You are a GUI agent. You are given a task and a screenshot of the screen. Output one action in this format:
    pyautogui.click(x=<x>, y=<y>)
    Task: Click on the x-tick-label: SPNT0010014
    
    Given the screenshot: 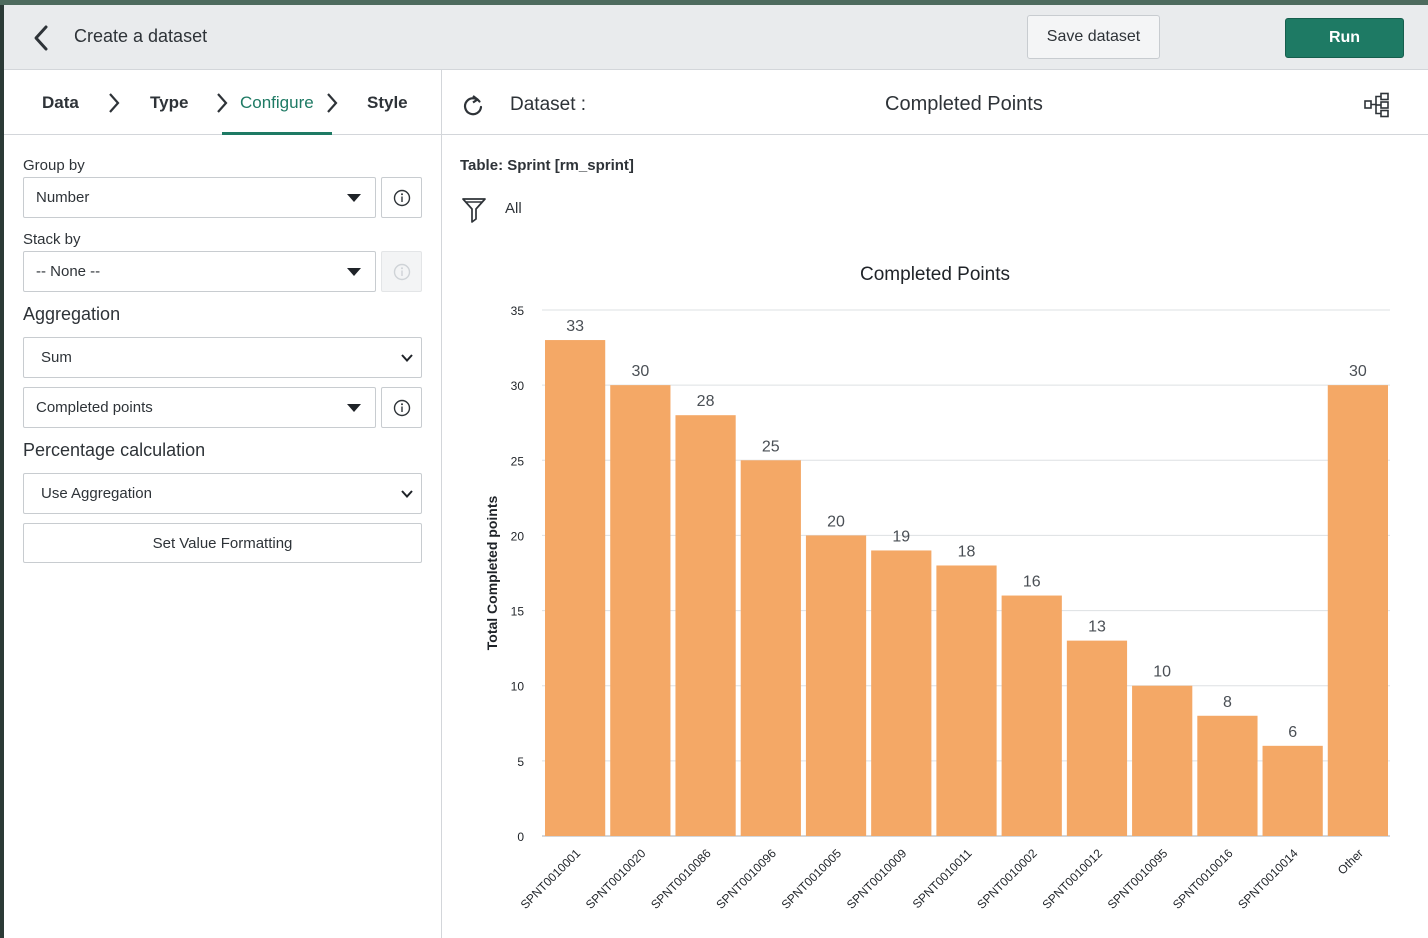 What is the action you would take?
    pyautogui.click(x=1268, y=879)
    